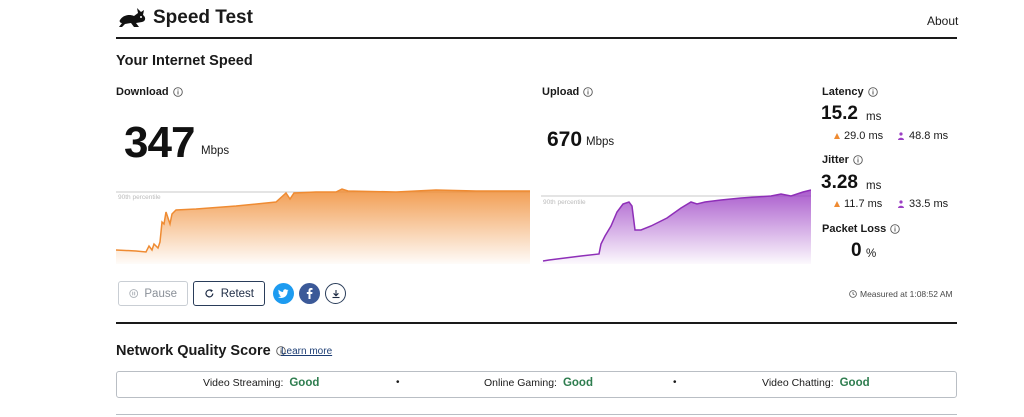 The height and width of the screenshot is (417, 1024). Describe the element at coordinates (307, 351) in the screenshot. I see `learn-more-link: Learn more` at that location.